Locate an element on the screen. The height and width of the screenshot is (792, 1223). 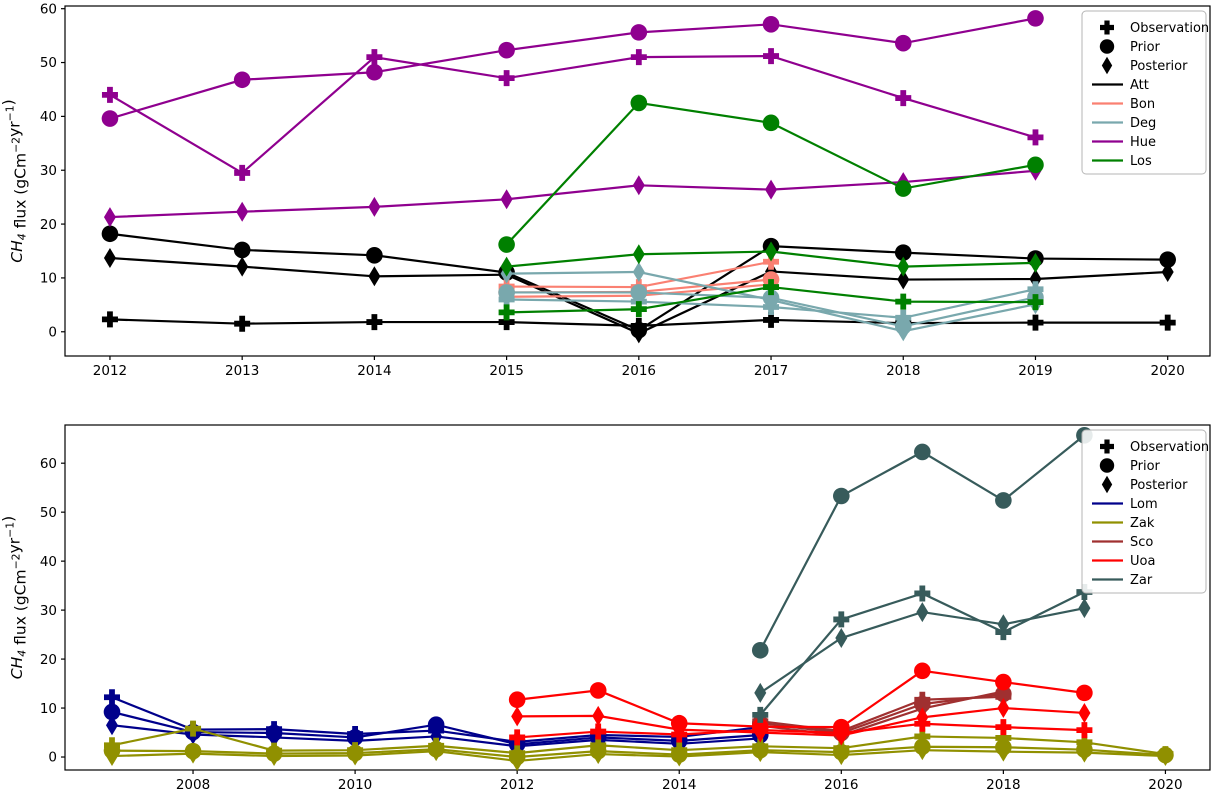
series-Hue-posterior is located at coordinates (572, 194).